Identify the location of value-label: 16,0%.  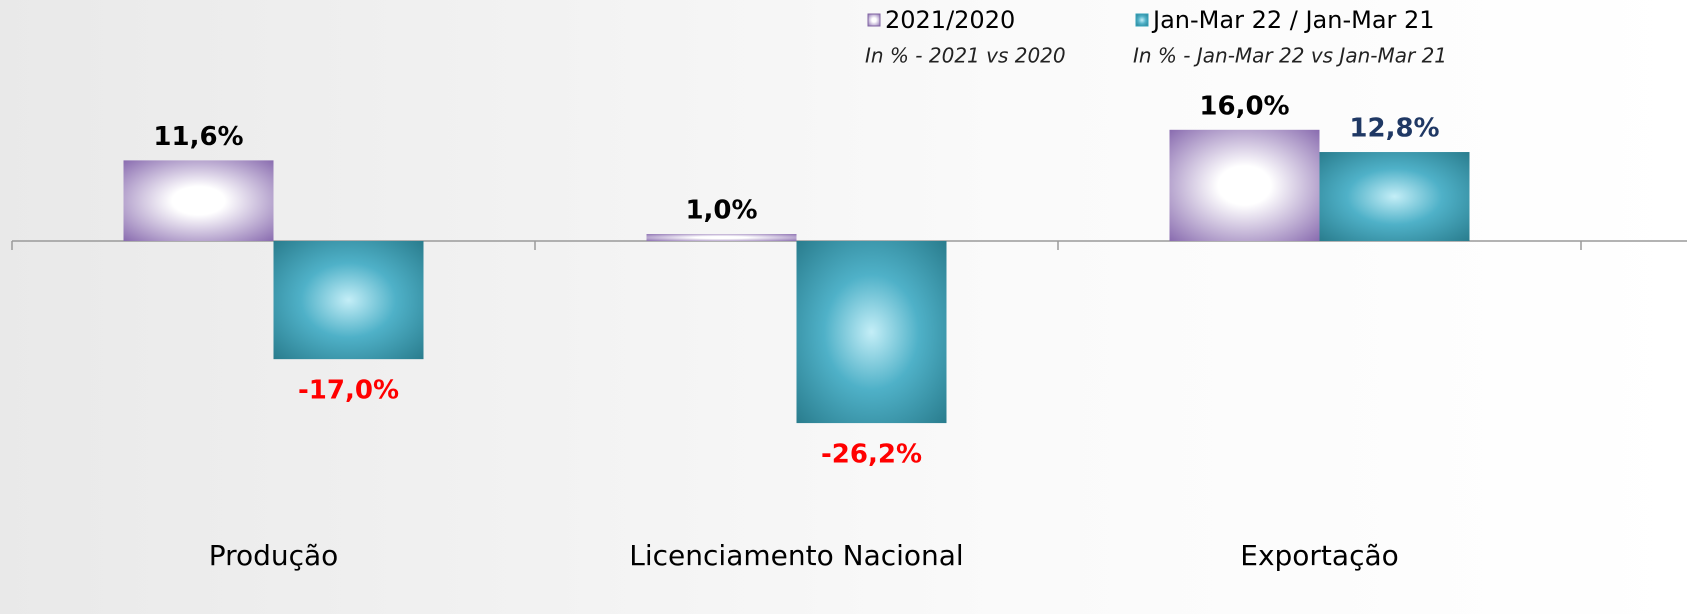
(1244, 106).